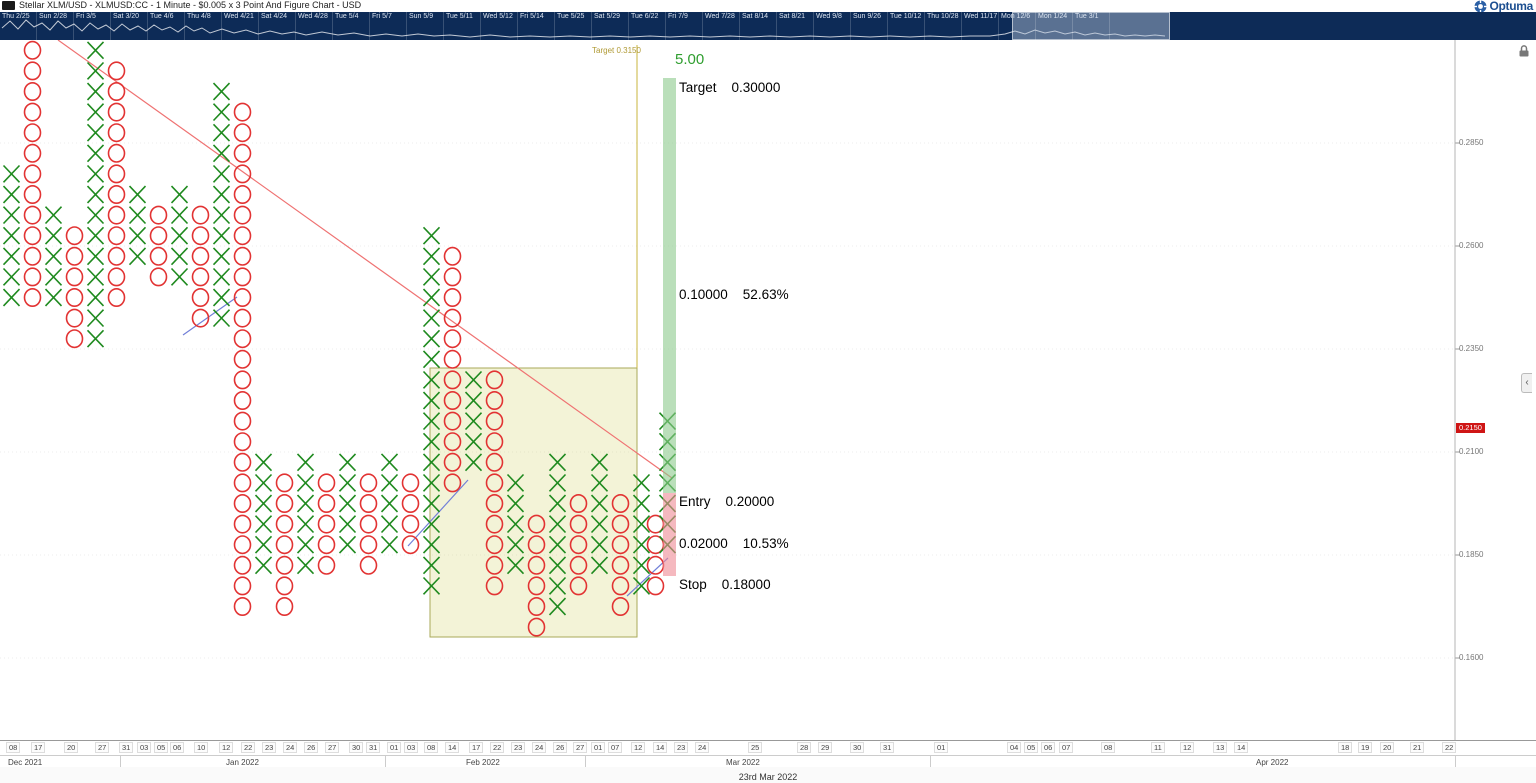  Describe the element at coordinates (92, 26) in the screenshot. I see `navigator-date-label: Fri 3/5` at that location.